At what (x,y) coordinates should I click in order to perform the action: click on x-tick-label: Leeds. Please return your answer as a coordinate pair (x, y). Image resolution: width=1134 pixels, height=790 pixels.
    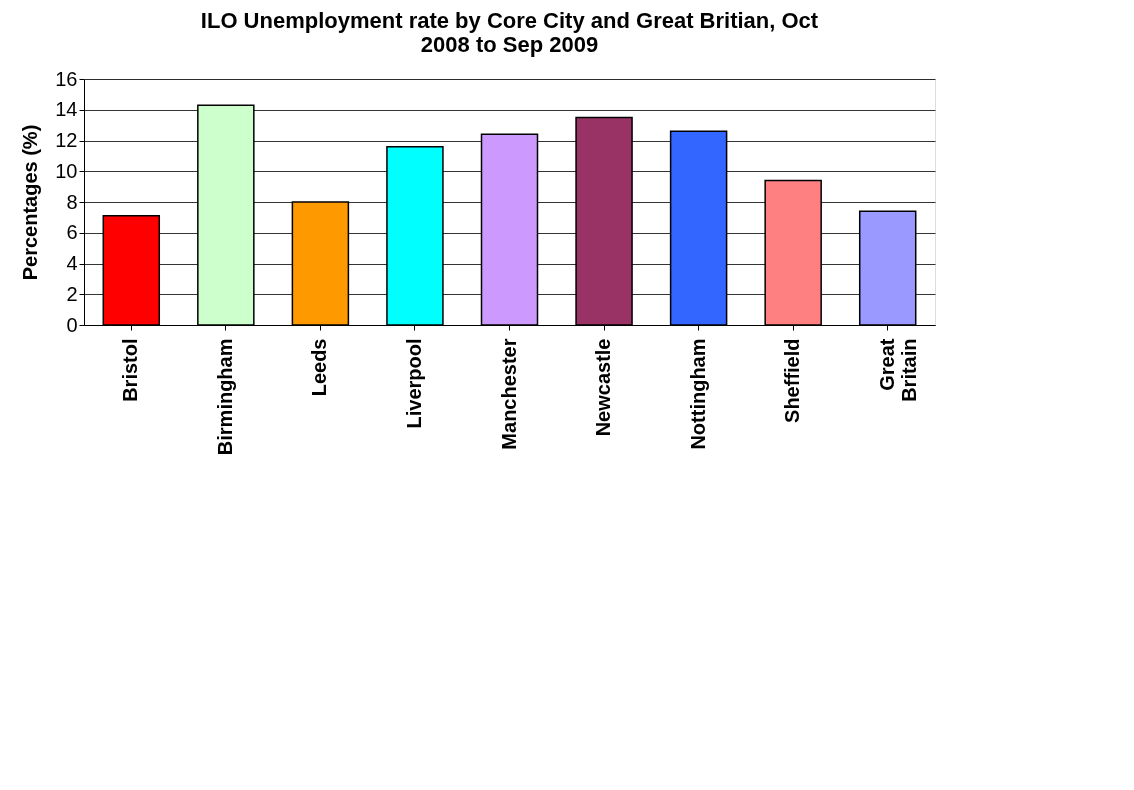
    Looking at the image, I should click on (319, 367).